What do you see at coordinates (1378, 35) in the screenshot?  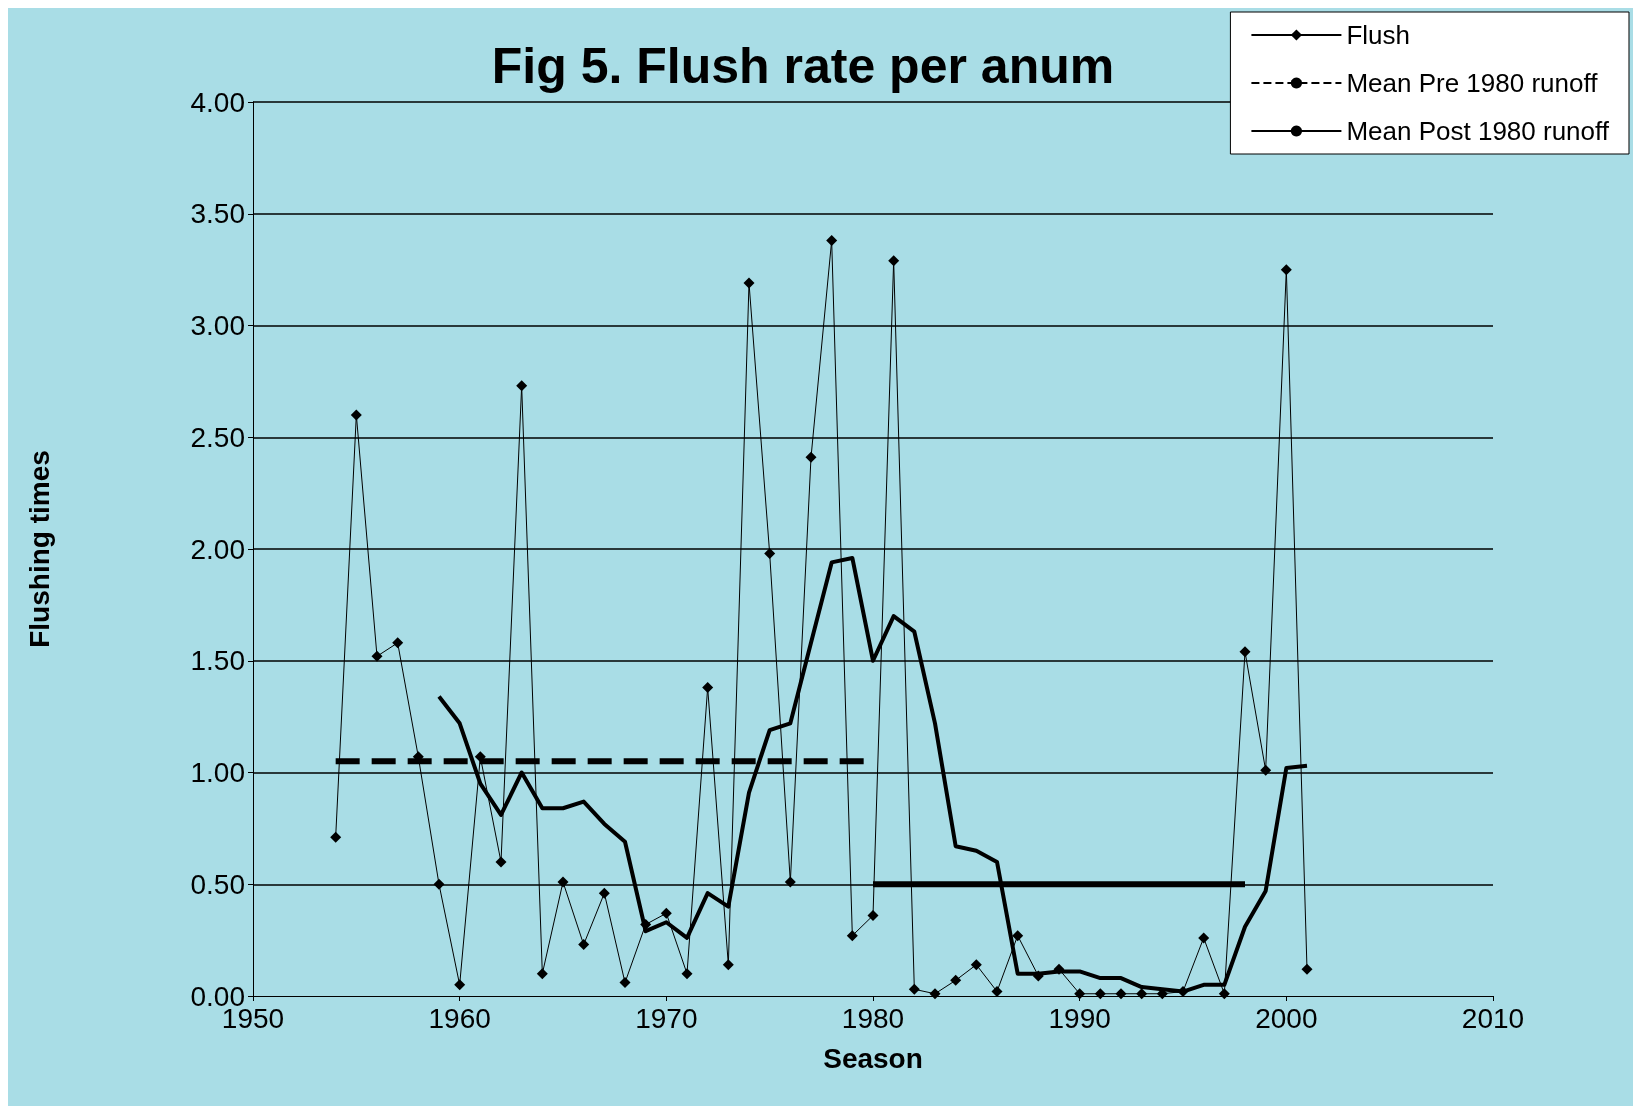 I see `legend-label: Flush` at bounding box center [1378, 35].